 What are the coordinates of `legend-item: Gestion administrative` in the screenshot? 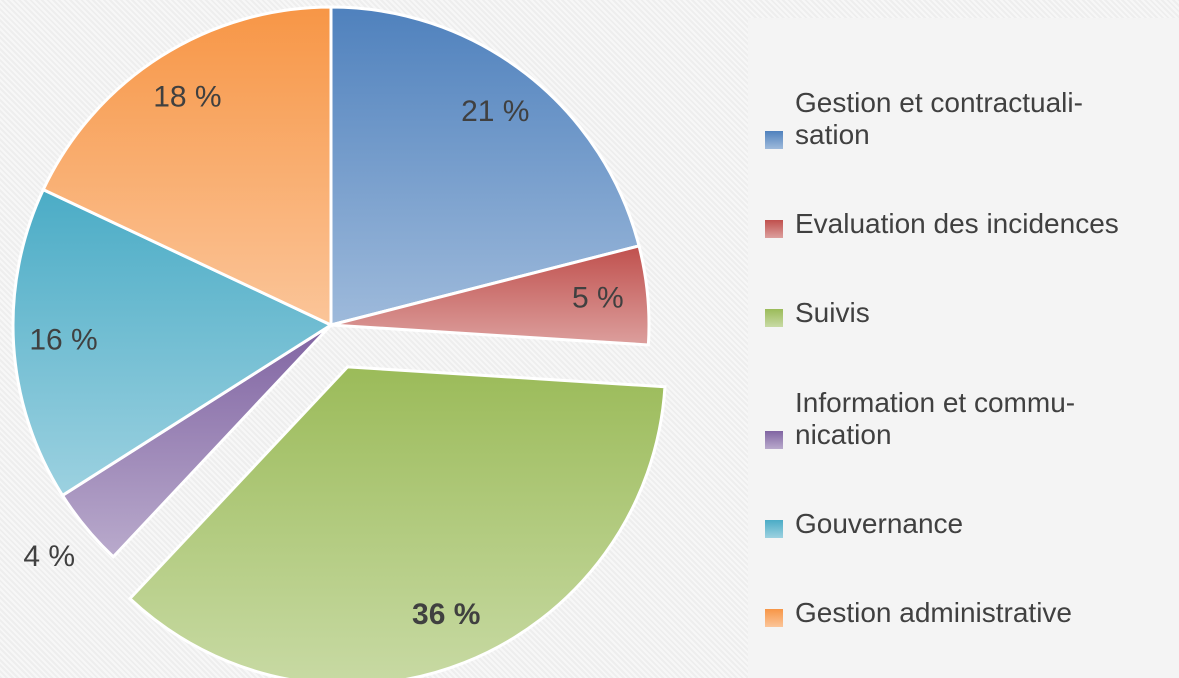 It's located at (963, 613).